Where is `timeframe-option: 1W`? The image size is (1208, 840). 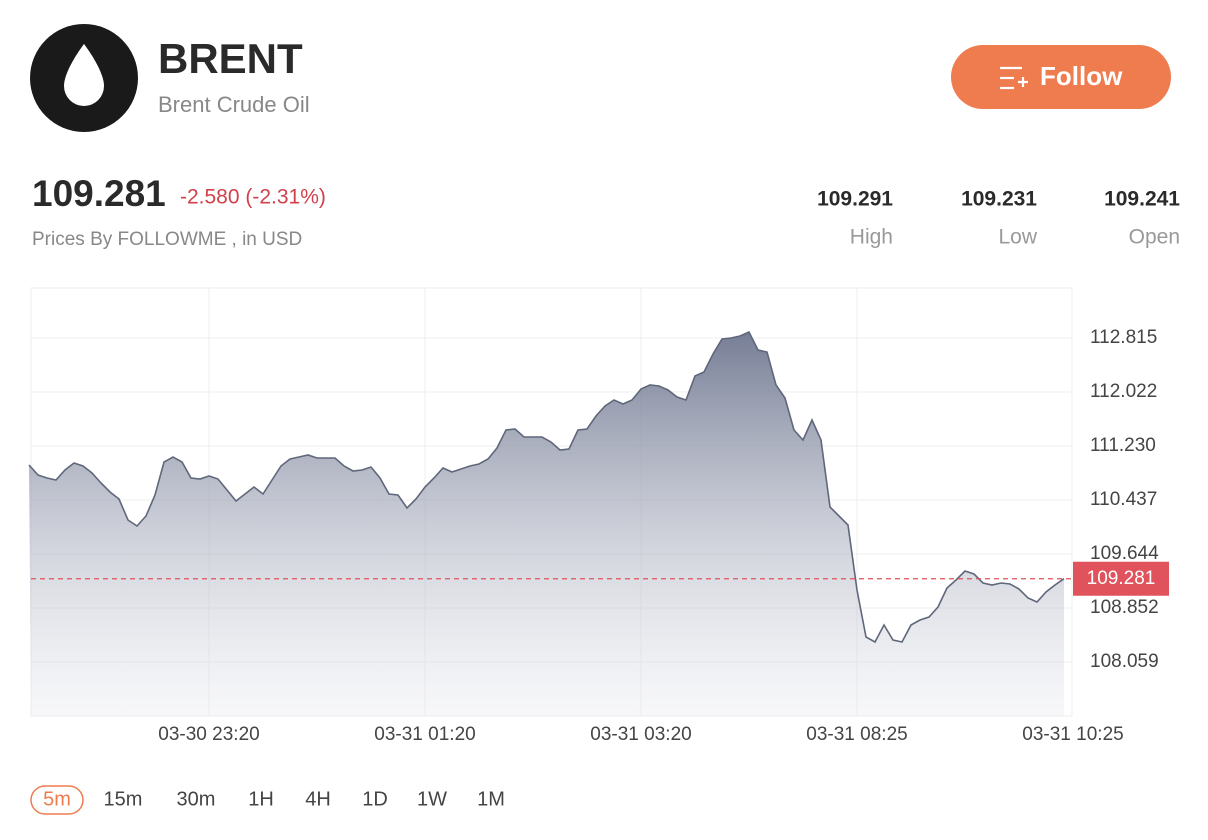
timeframe-option: 1W is located at coordinates (432, 799).